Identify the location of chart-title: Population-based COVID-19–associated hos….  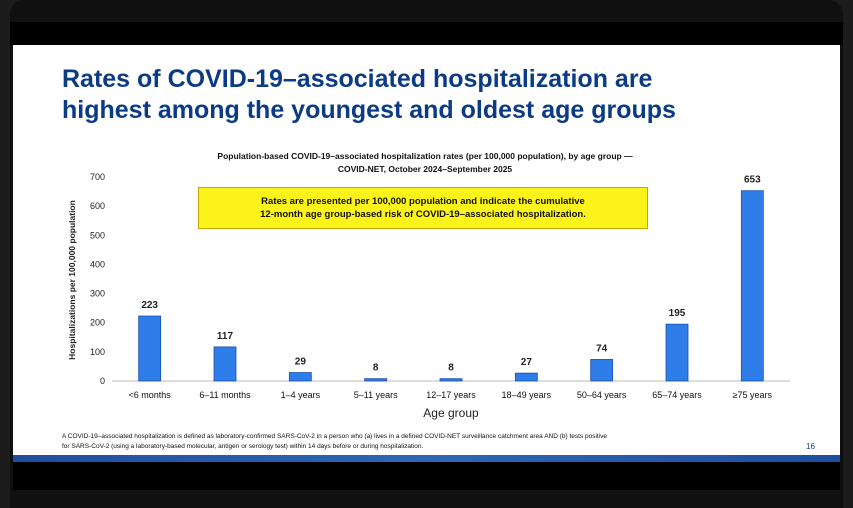
(425, 163).